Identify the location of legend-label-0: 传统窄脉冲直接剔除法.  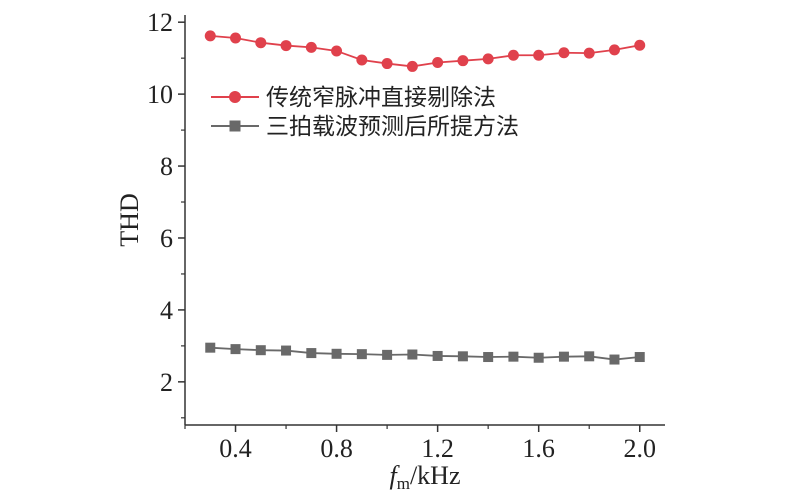
(381, 98).